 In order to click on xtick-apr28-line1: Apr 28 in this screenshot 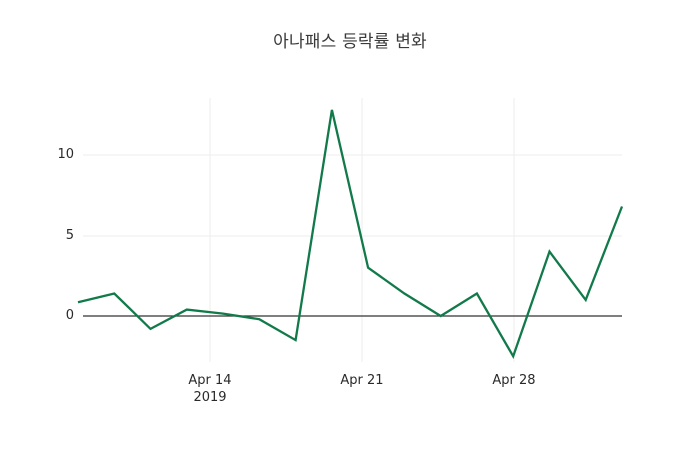, I will do `click(514, 380)`.